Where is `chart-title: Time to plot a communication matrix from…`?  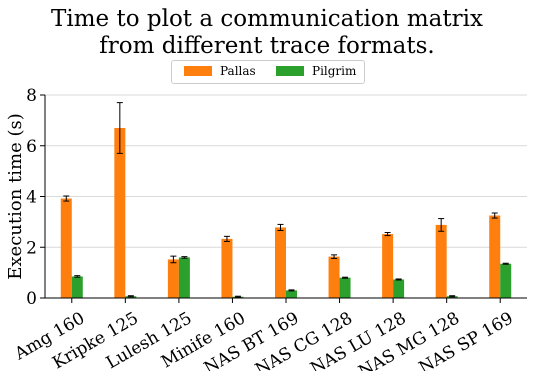 chart-title: Time to plot a communication matrix from… is located at coordinates (267, 33).